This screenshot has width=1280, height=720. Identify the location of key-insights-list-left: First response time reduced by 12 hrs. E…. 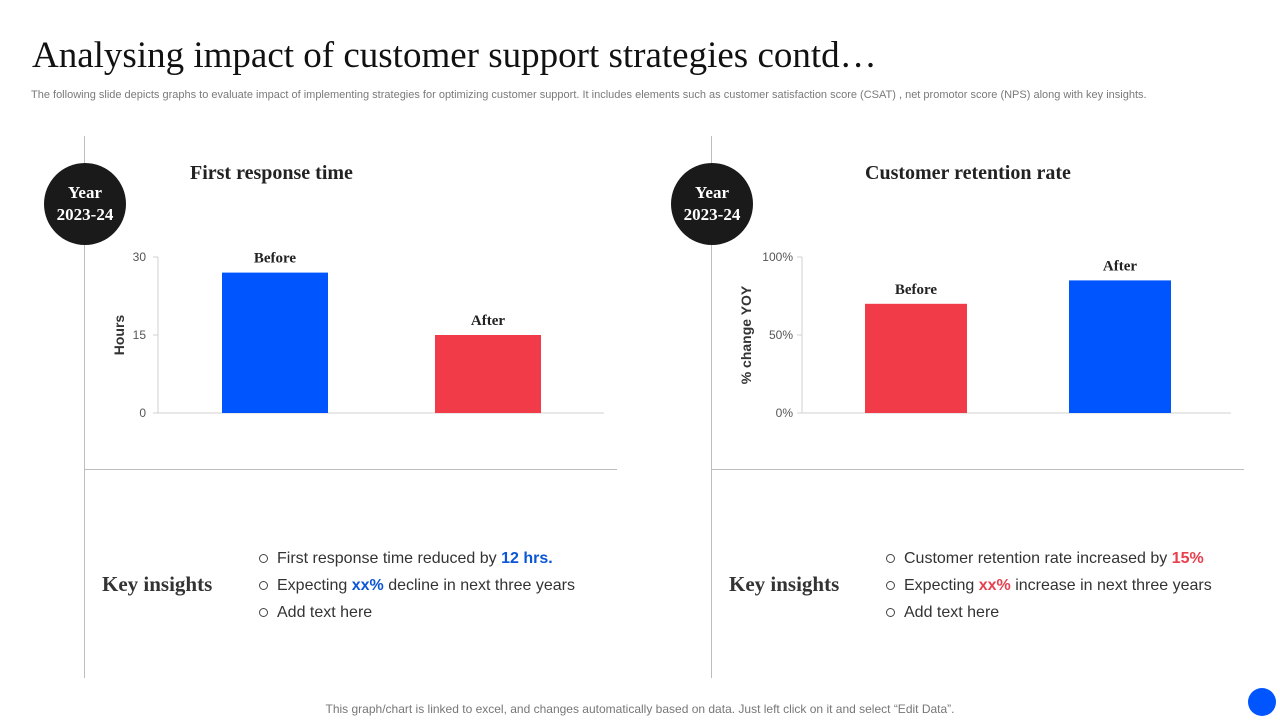
(416, 585).